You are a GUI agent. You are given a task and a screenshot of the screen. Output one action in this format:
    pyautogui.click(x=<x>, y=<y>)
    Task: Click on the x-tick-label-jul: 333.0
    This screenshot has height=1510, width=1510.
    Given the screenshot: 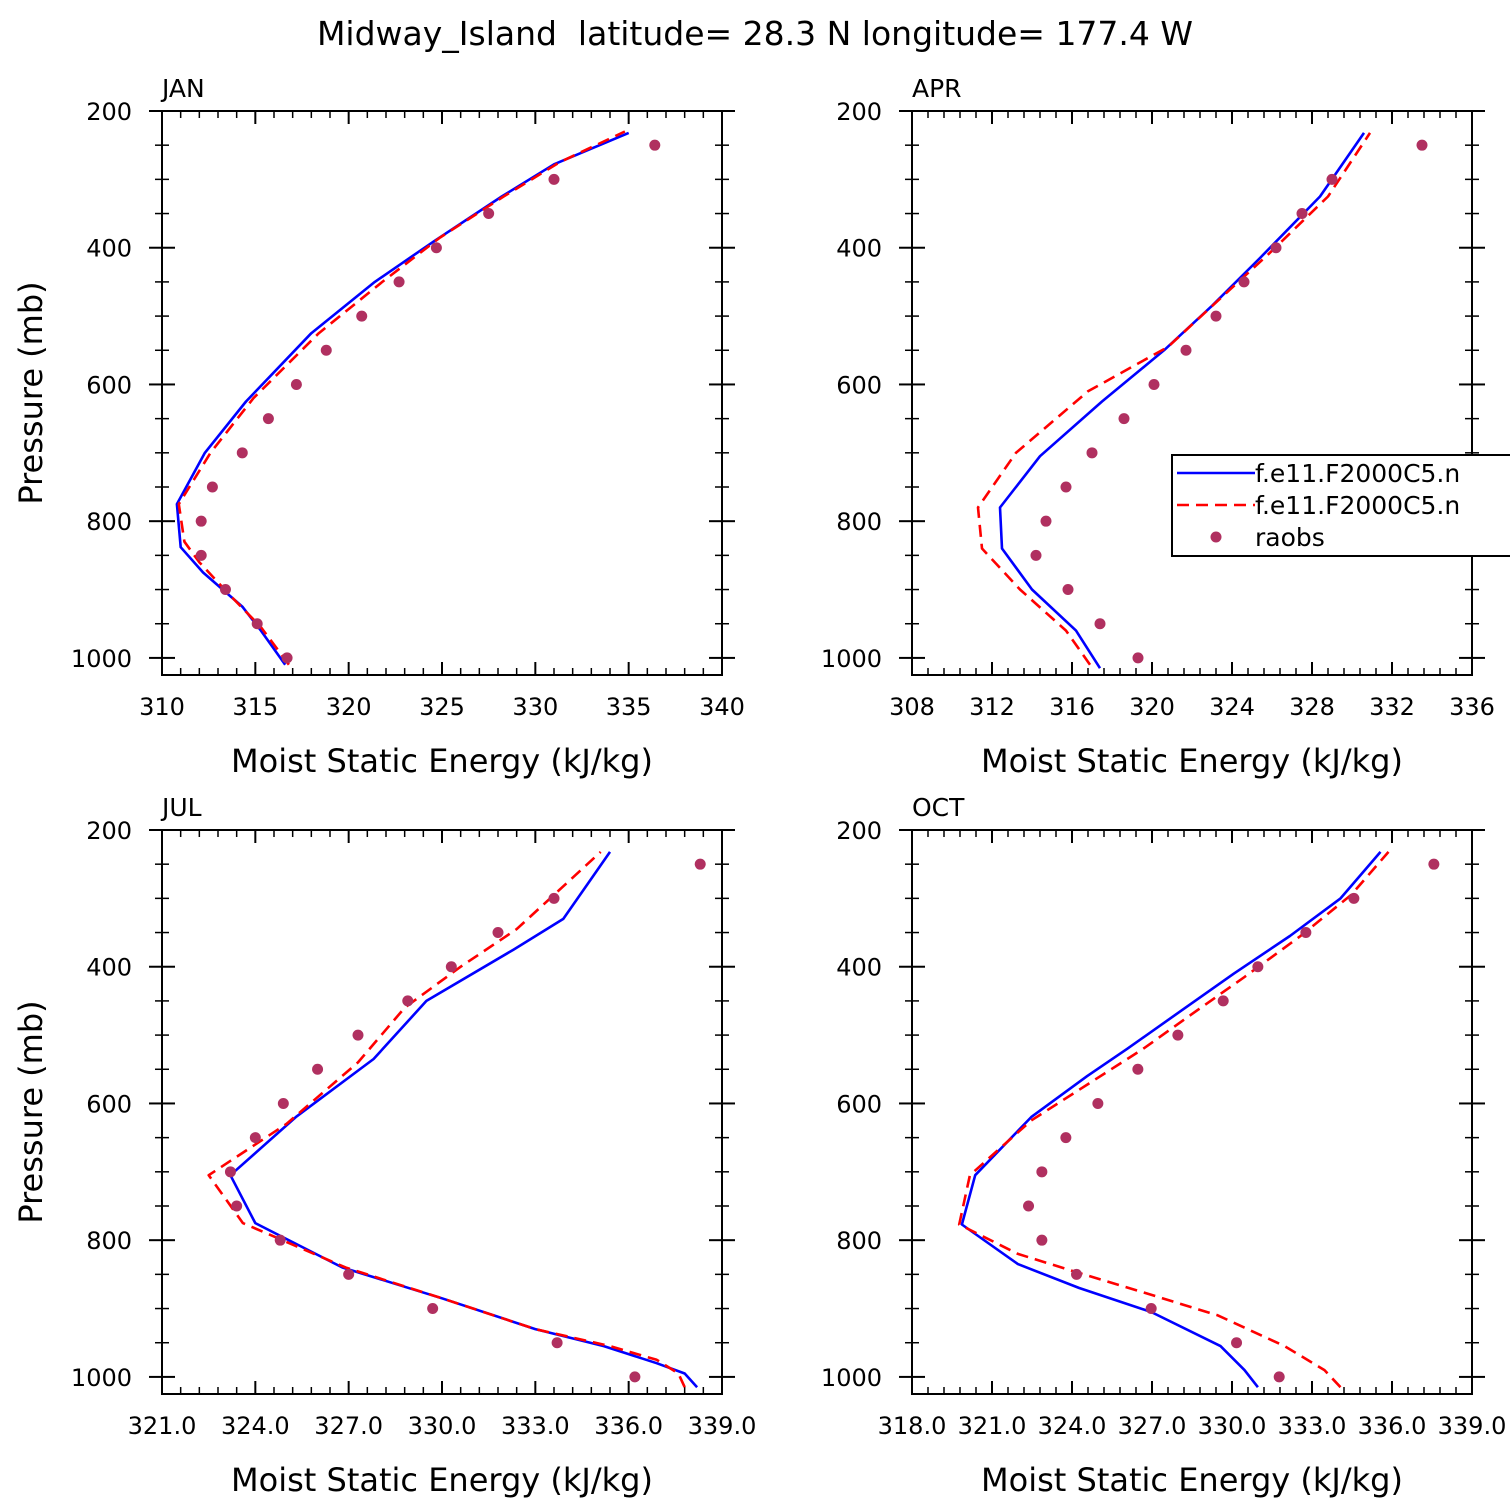 What is the action you would take?
    pyautogui.click(x=535, y=1426)
    